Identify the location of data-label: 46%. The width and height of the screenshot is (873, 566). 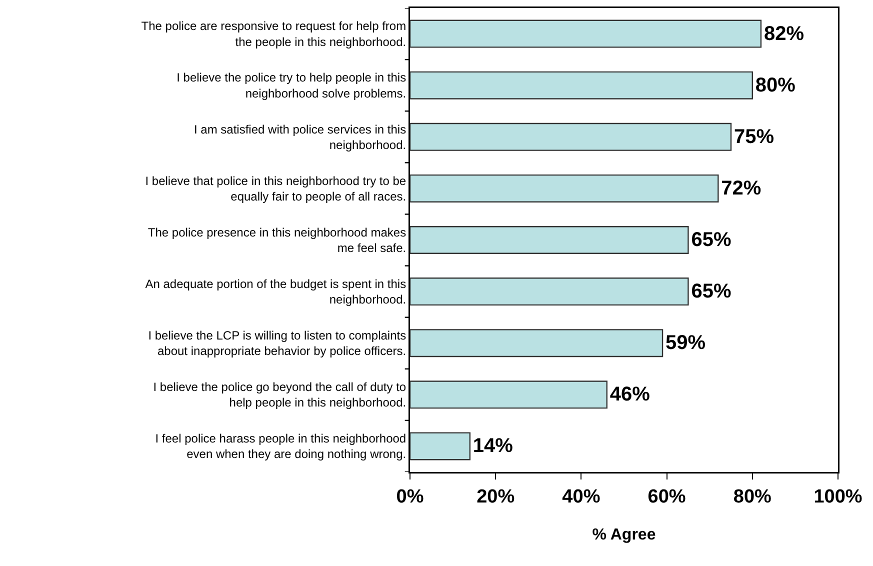
(630, 395).